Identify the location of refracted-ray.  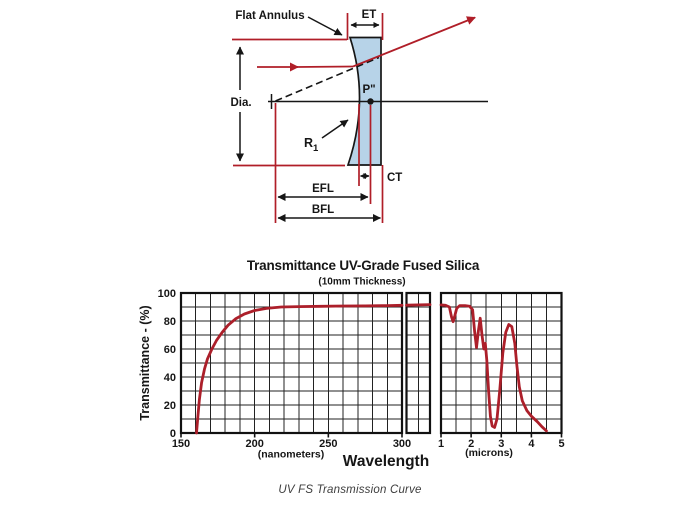
(414, 42).